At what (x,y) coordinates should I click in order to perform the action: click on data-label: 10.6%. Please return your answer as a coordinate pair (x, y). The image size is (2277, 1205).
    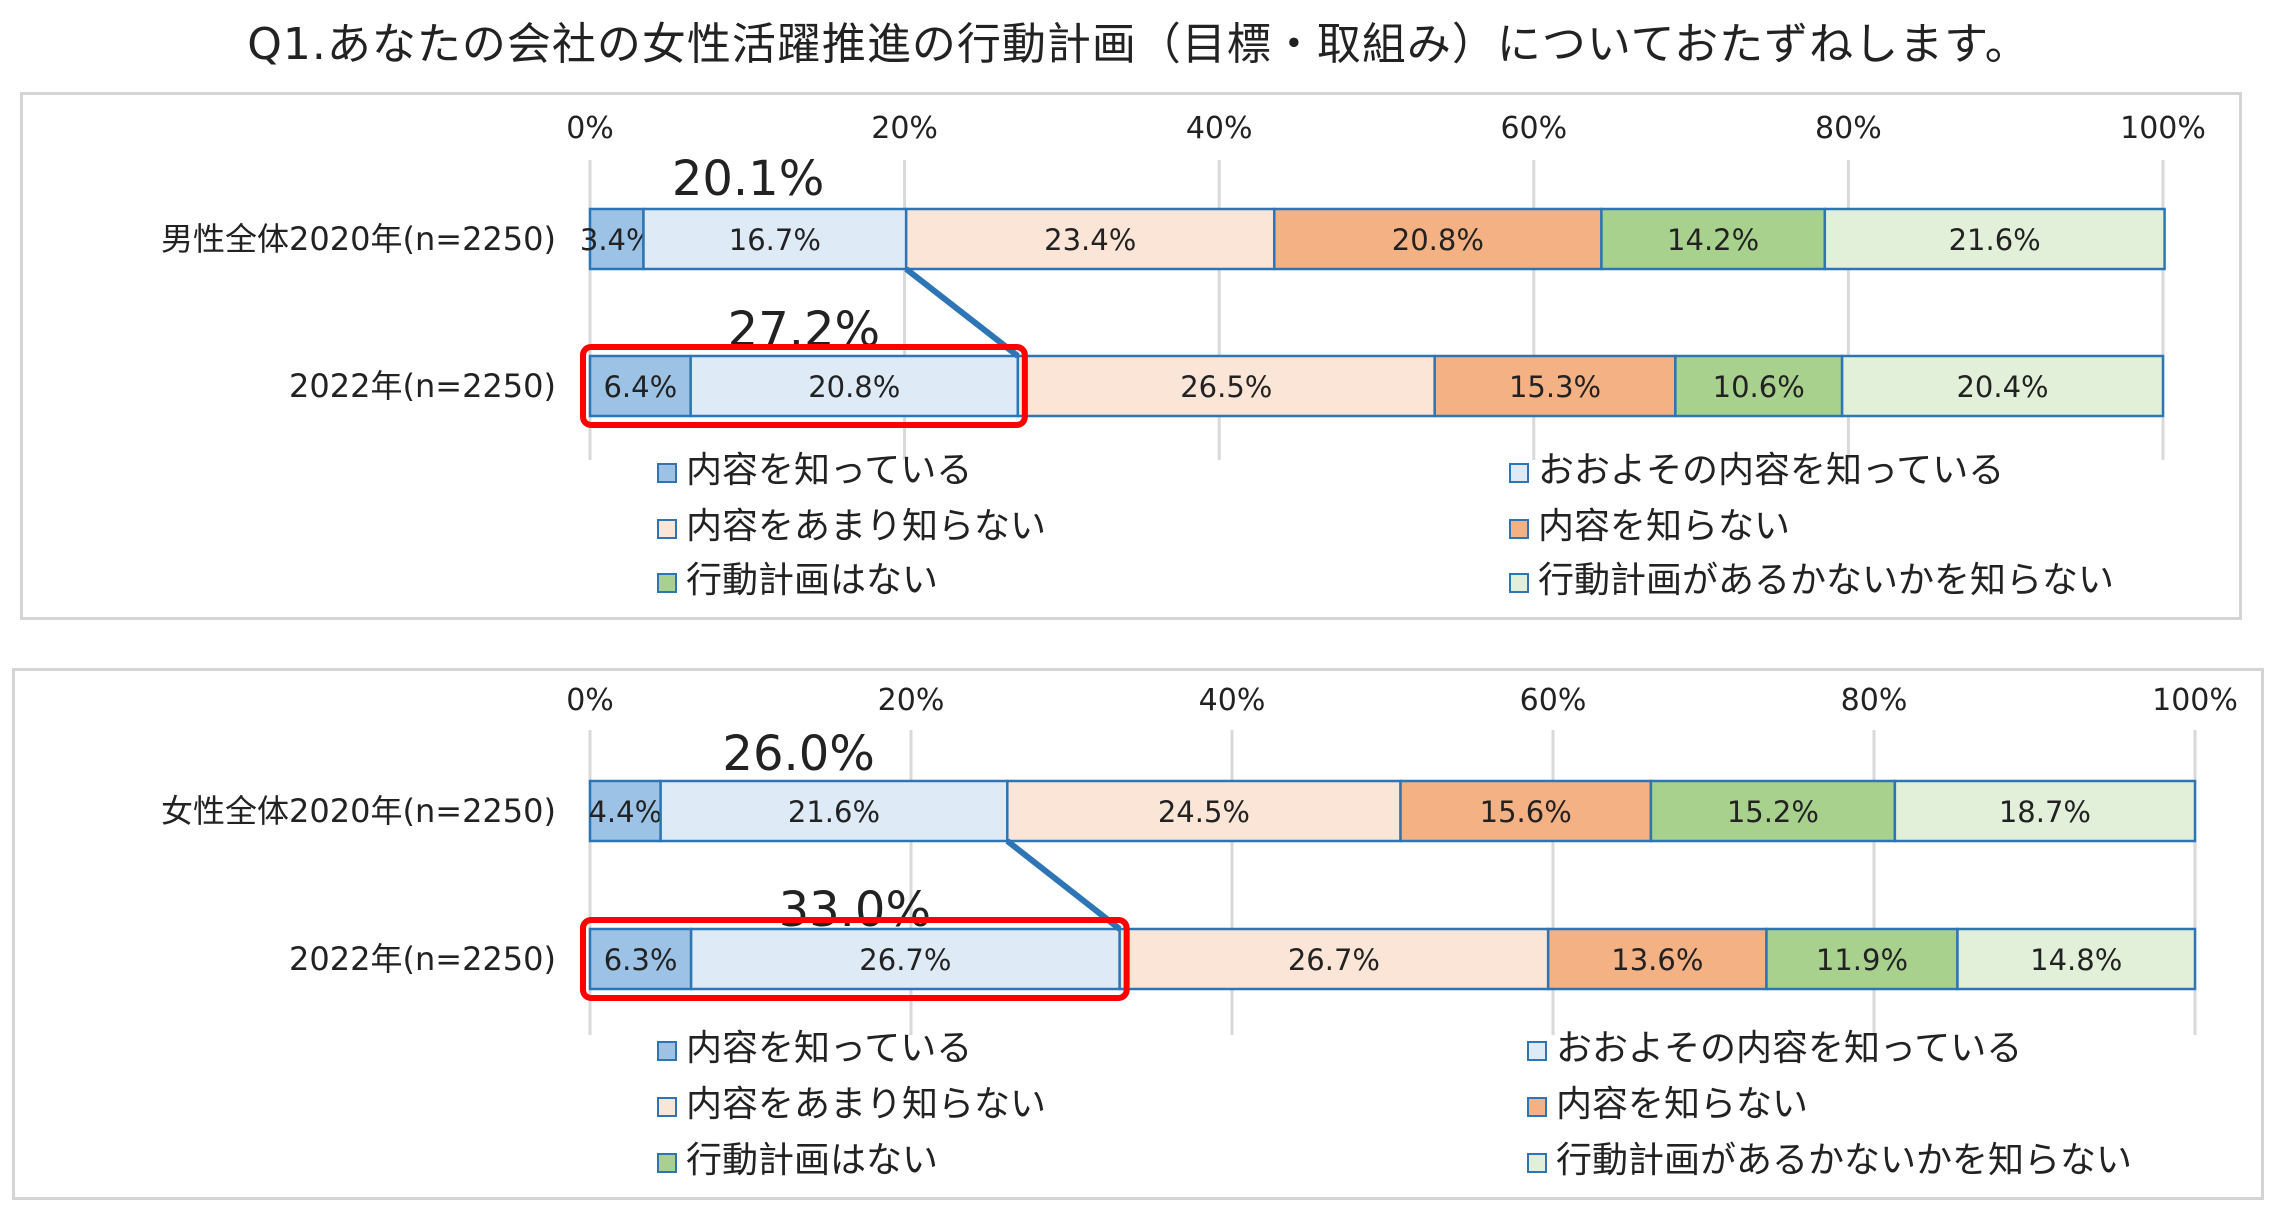
    Looking at the image, I should click on (1759, 387).